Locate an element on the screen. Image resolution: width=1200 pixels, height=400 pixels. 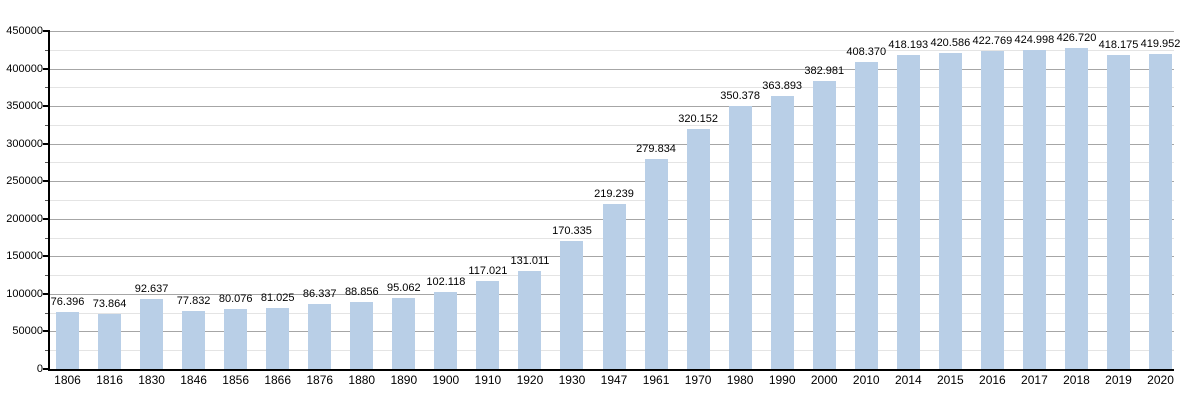
x-axis-label: 1830 is located at coordinates (151, 380).